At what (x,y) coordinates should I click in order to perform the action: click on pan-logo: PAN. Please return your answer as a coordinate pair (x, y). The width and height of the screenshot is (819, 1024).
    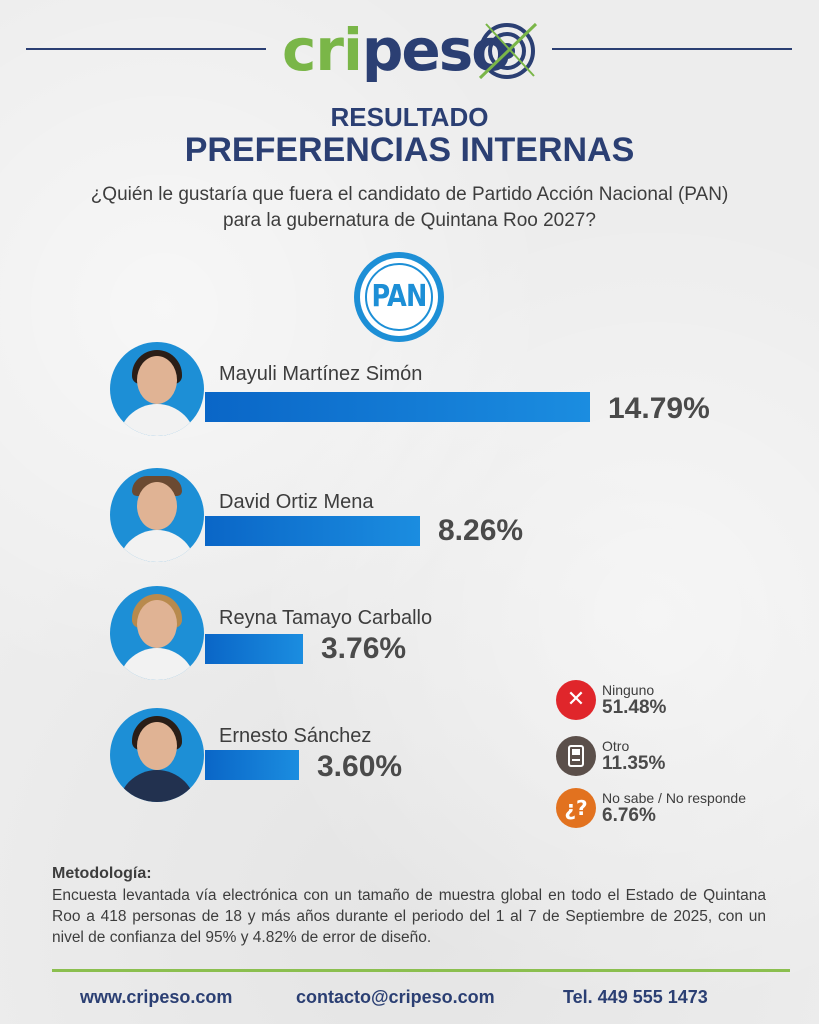
    Looking at the image, I should click on (399, 297).